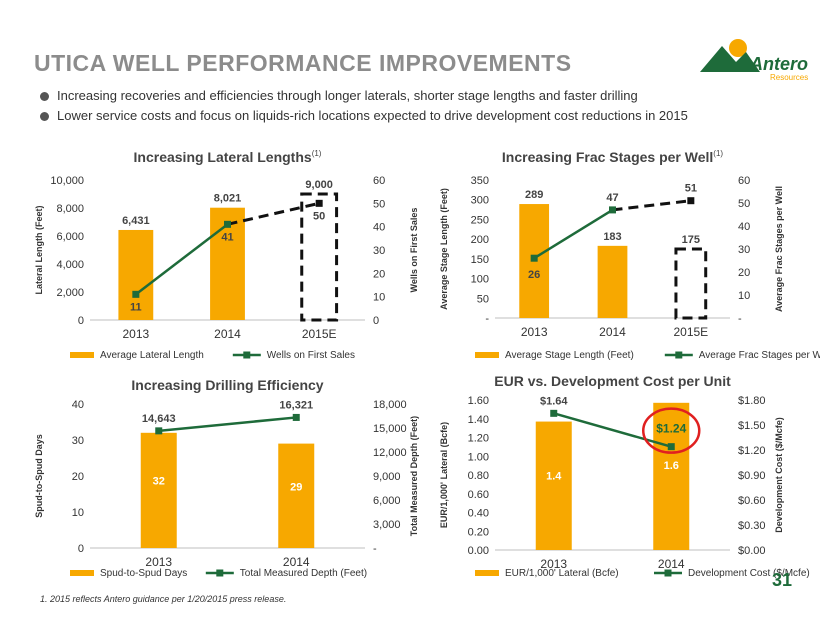 This screenshot has height=623, width=830. What do you see at coordinates (78, 441) in the screenshot?
I see `y-tick-label: 30` at bounding box center [78, 441].